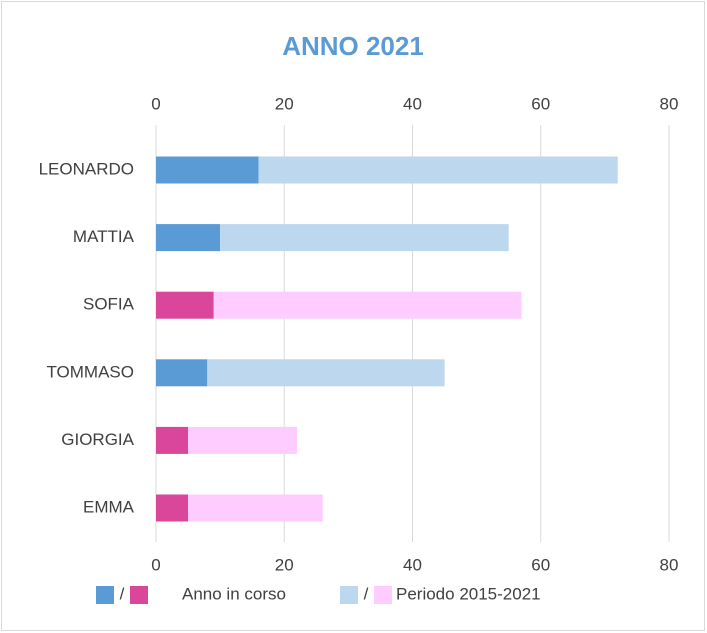 The width and height of the screenshot is (707, 633). What do you see at coordinates (234, 593) in the screenshot?
I see `legend-label: Anno in corso` at bounding box center [234, 593].